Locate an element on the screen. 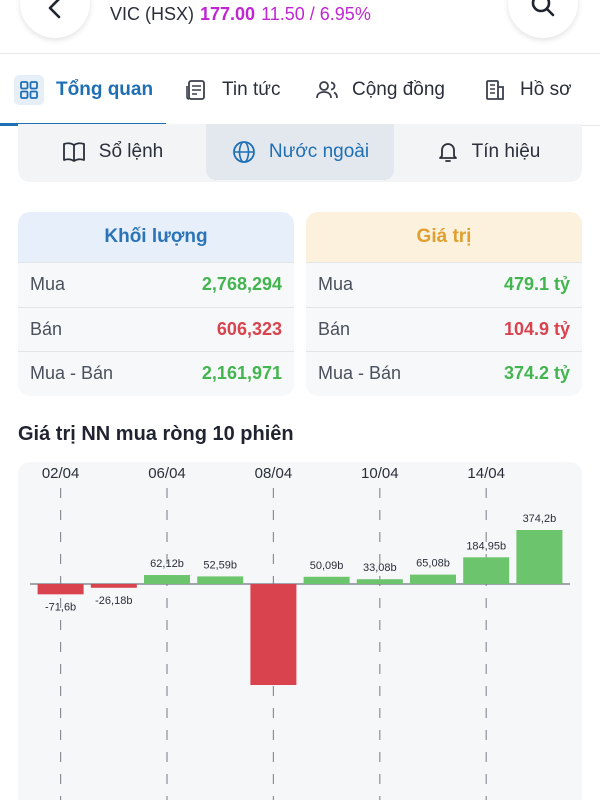 The image size is (600, 800). subtab-signals: Tín hiệu is located at coordinates (488, 152).